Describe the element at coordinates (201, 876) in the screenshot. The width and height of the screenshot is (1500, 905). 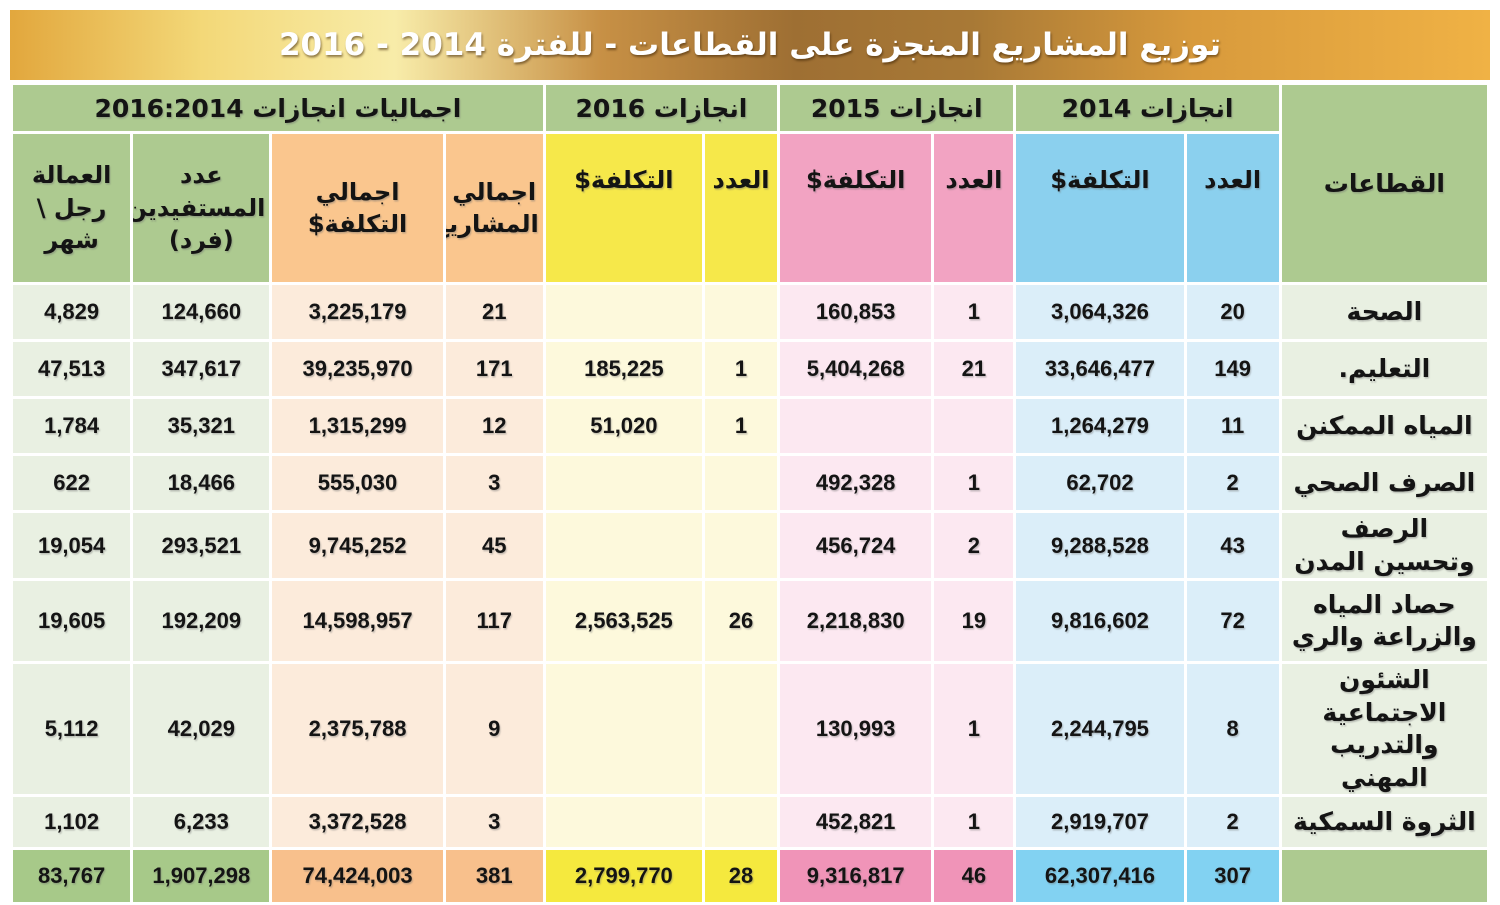
I see `cell-beneficiaries: 1,907,298` at that location.